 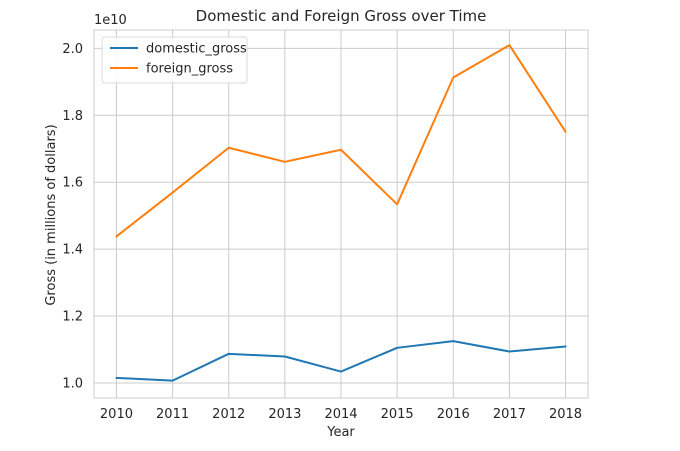 What do you see at coordinates (116, 414) in the screenshot?
I see `x-tick-label: 2010` at bounding box center [116, 414].